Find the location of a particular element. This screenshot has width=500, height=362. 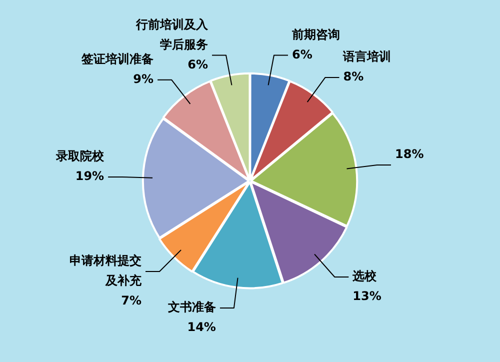

data-label: 8% is located at coordinates (353, 77).